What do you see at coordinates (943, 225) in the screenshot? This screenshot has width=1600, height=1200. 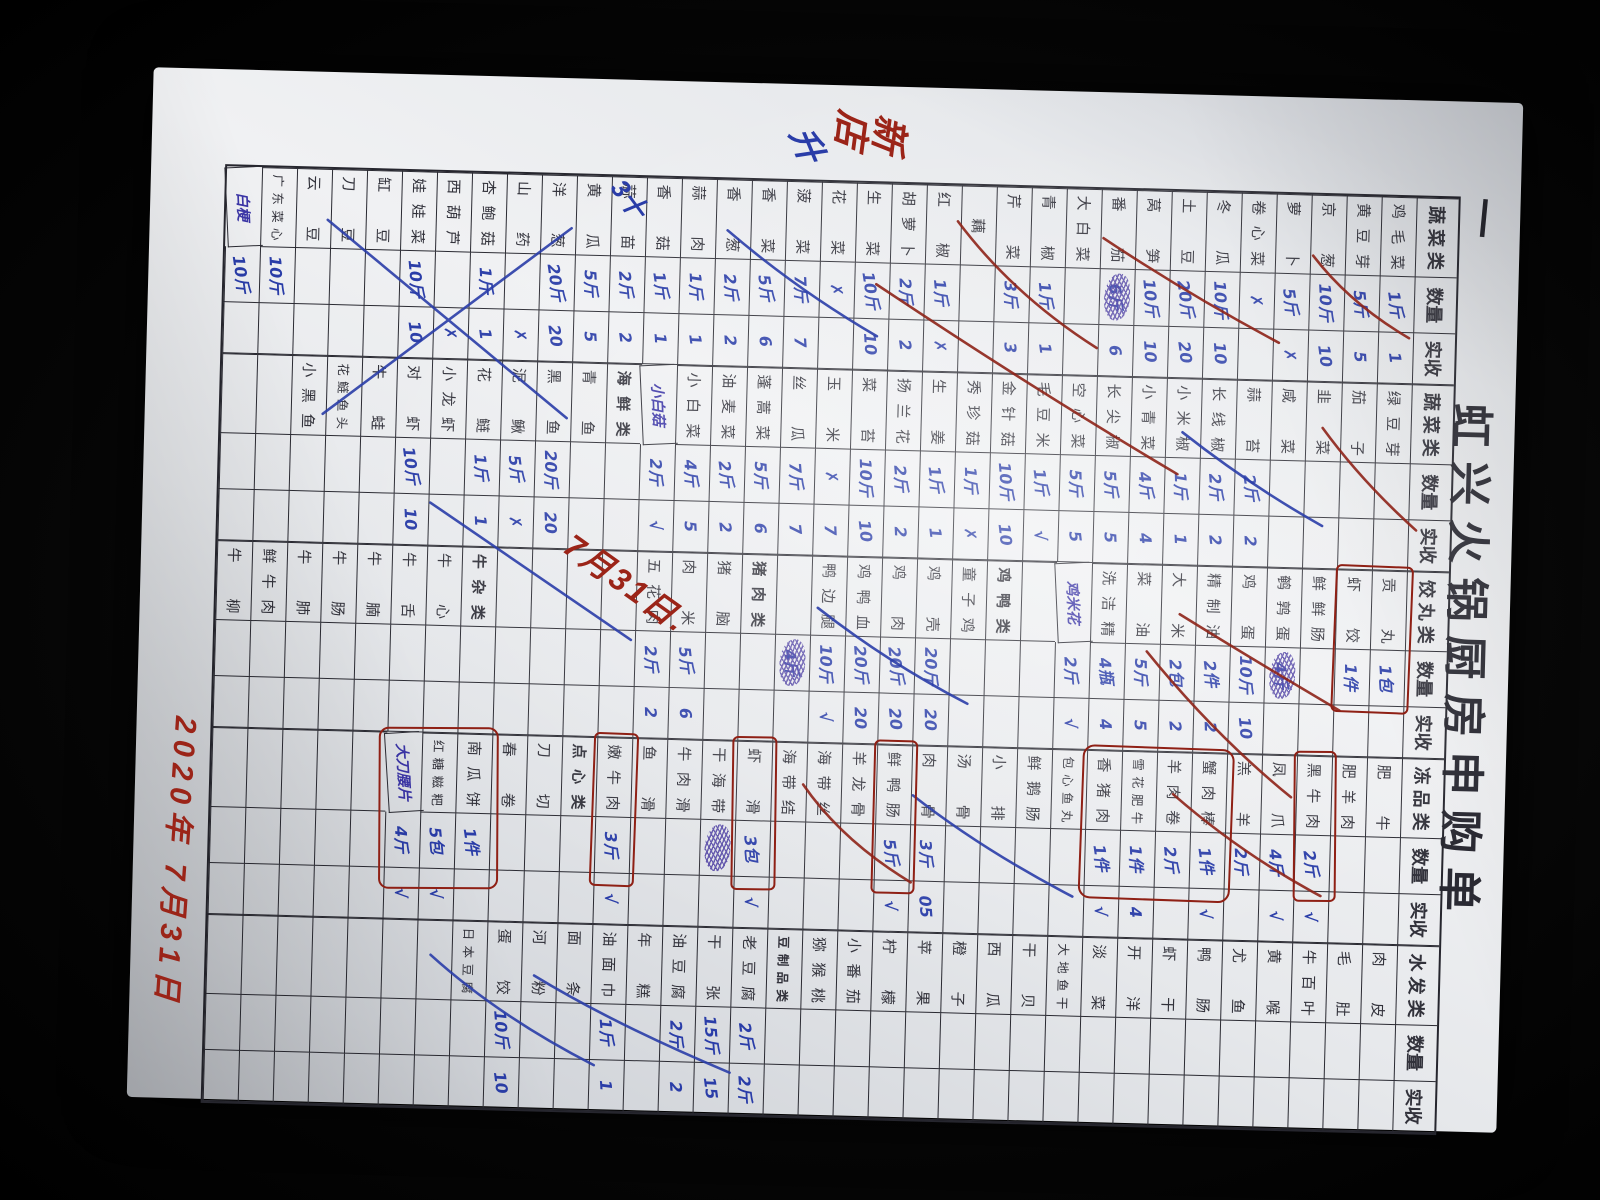 I see `item-cell: 红椒` at bounding box center [943, 225].